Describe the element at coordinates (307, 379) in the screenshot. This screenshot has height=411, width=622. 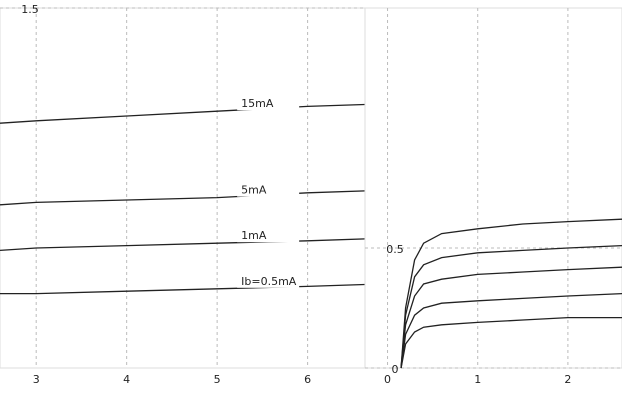
I see `x-tick-label: 6` at that location.